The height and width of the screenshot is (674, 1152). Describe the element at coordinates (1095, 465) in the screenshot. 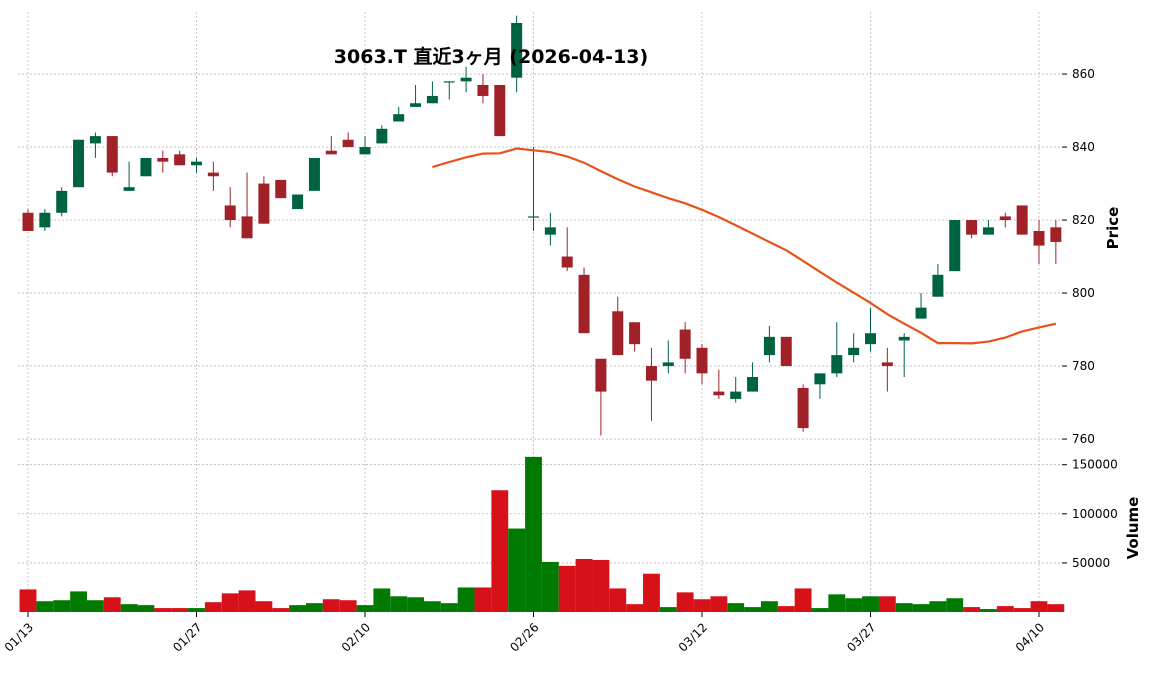

I see `volume-tick-label: 150000` at that location.